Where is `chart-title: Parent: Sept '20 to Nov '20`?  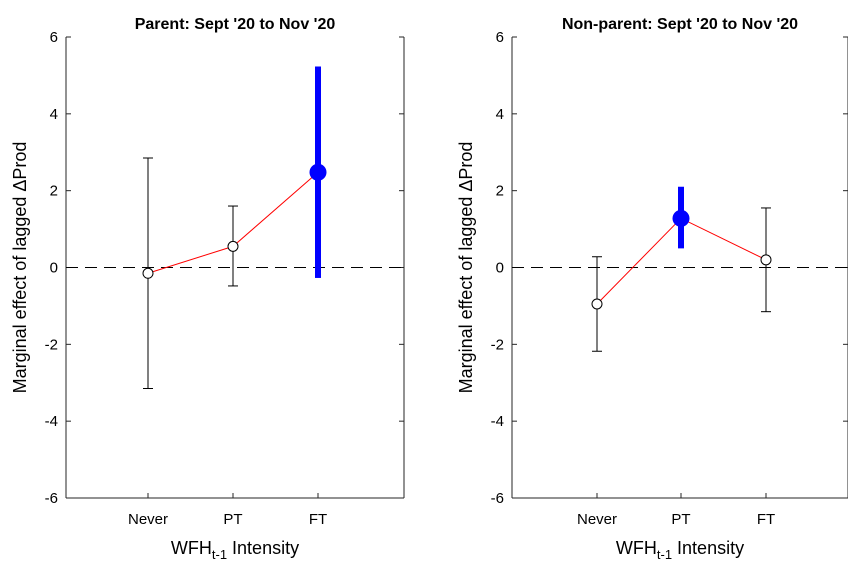
chart-title: Parent: Sept '20 to Nov '20 is located at coordinates (235, 24).